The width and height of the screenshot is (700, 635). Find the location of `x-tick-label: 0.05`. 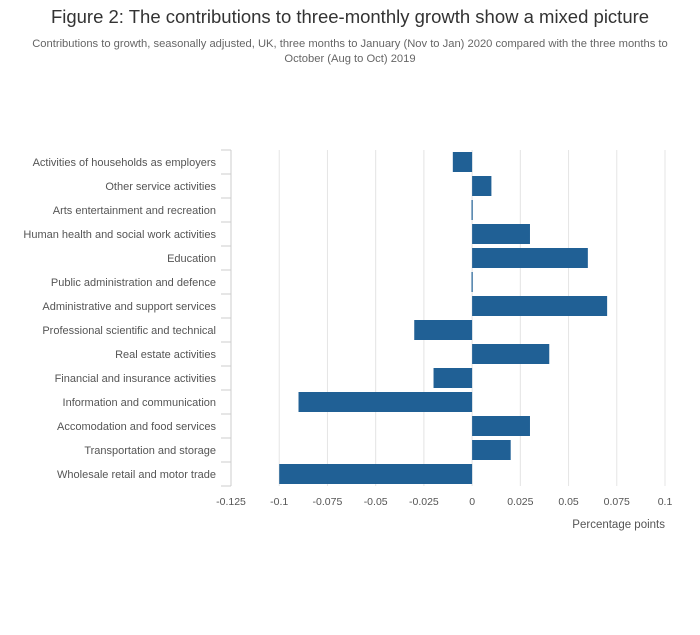

x-tick-label: 0.05 is located at coordinates (568, 502).